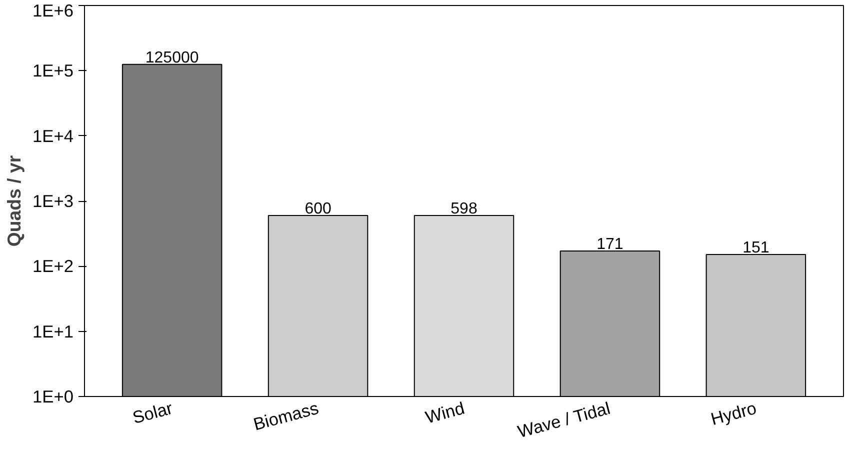  Describe the element at coordinates (610, 244) in the screenshot. I see `data-label: 171` at that location.